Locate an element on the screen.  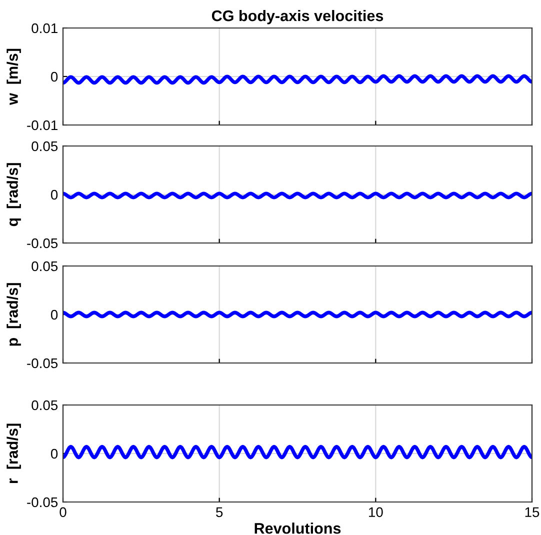
chart-title: CG body-axis velocities is located at coordinates (298, 17).